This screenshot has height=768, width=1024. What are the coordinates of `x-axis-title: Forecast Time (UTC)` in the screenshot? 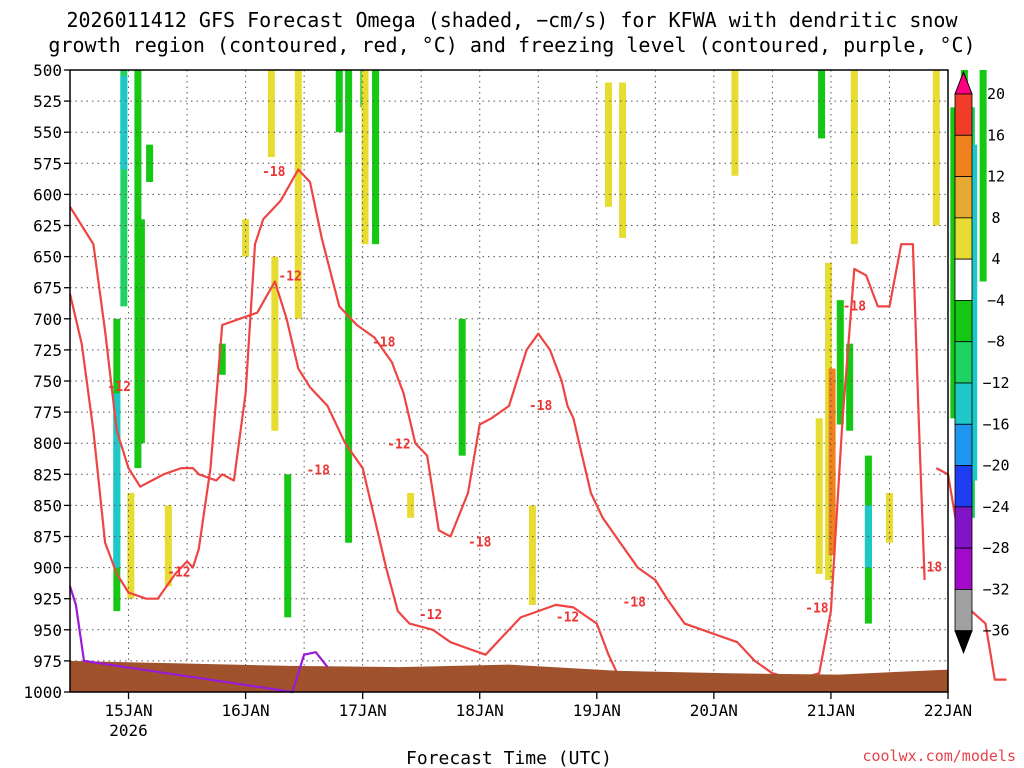 It's located at (509, 758).